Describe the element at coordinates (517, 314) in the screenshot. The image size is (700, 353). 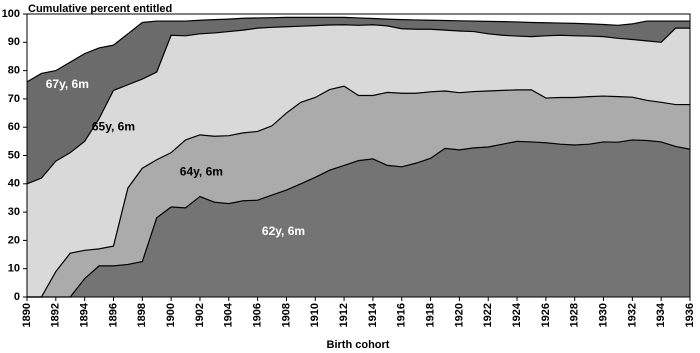
I see `x-tick-label: 1924` at that location.